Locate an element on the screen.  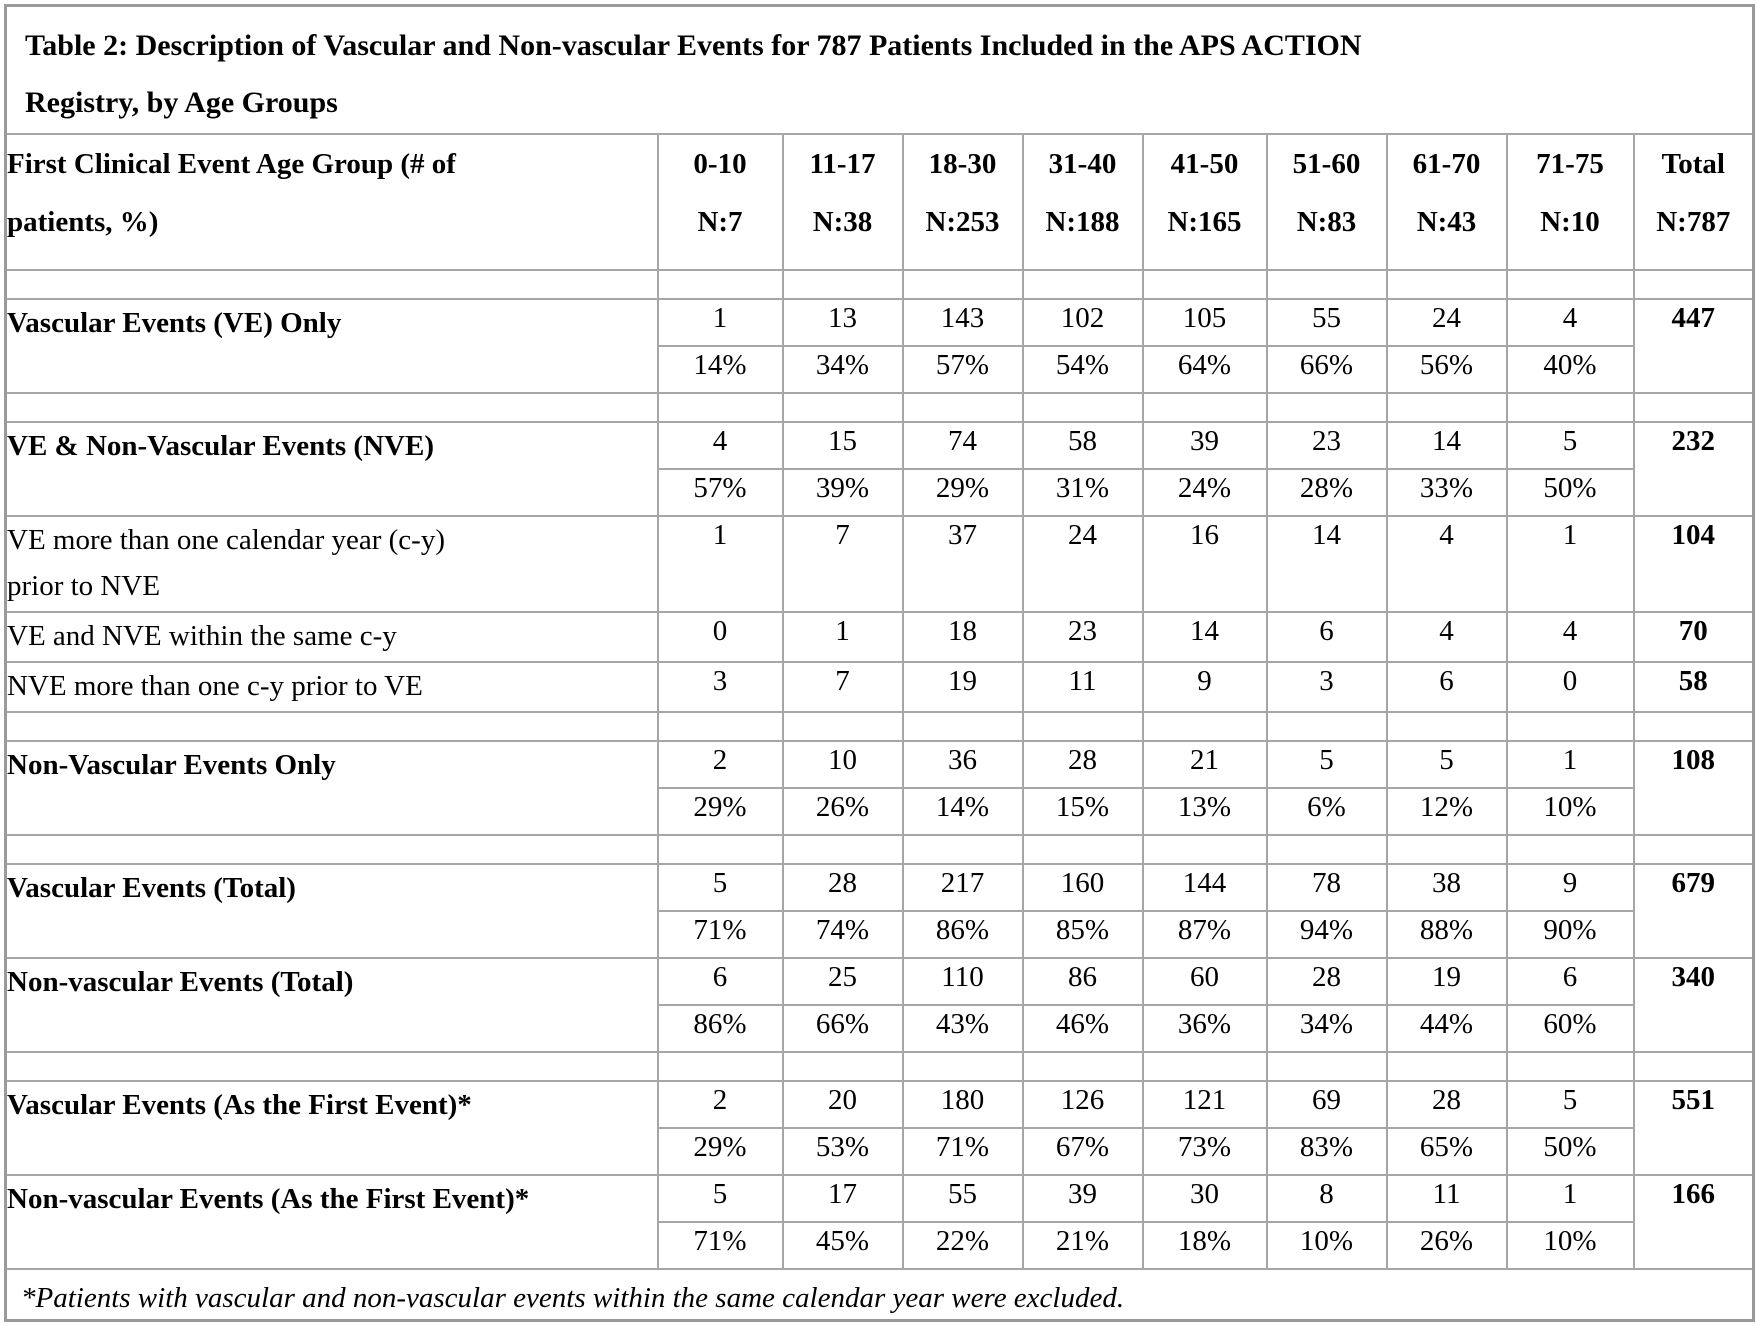
total-cell: 104 is located at coordinates (1693, 563).